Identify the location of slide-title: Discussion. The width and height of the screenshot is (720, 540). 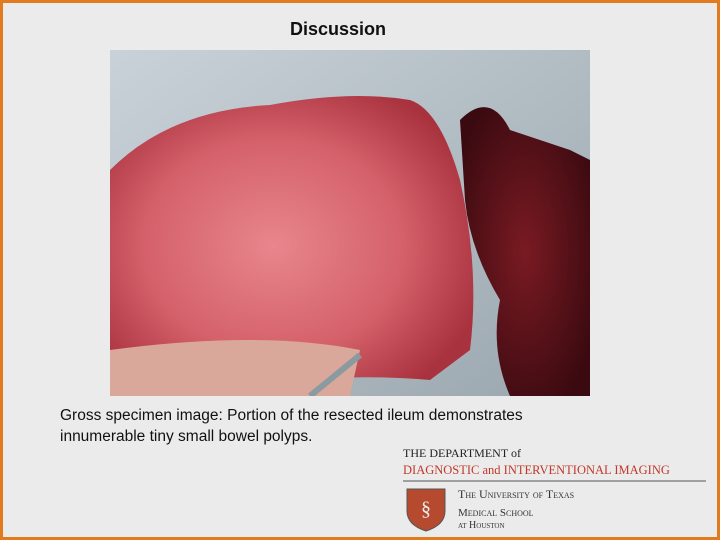
(338, 29).